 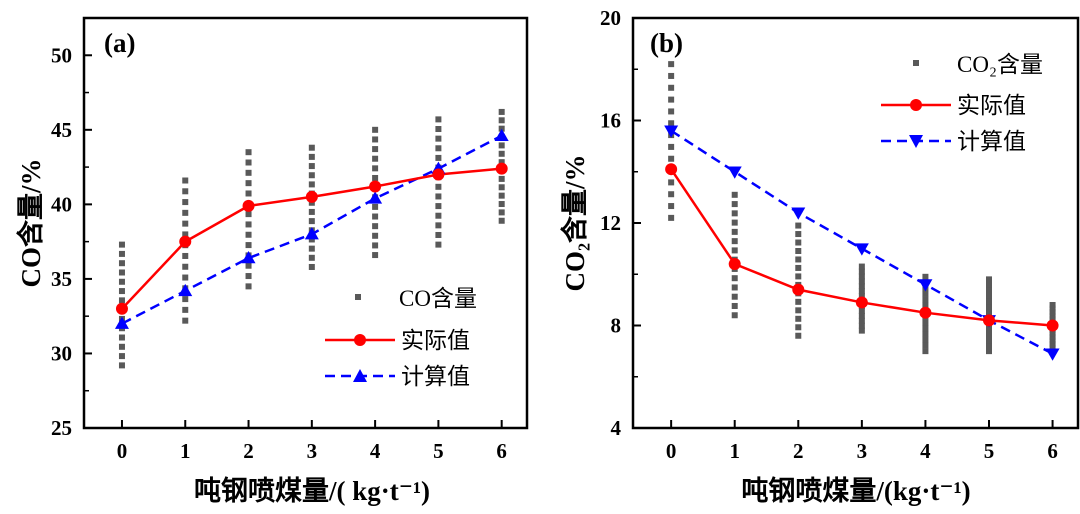 I want to click on panel-b-legend-calc-marker, so click(x=916, y=141).